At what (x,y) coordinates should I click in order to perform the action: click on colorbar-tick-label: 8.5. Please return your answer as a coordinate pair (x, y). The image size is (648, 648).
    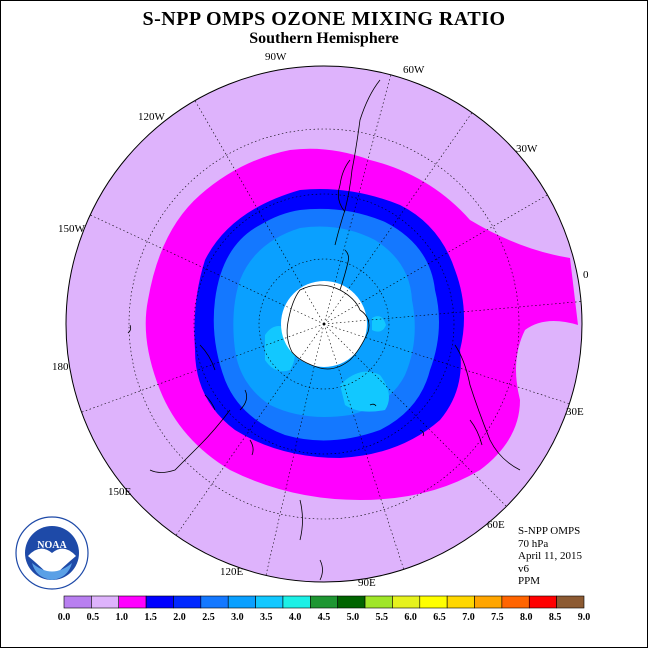
    Looking at the image, I should click on (555, 617).